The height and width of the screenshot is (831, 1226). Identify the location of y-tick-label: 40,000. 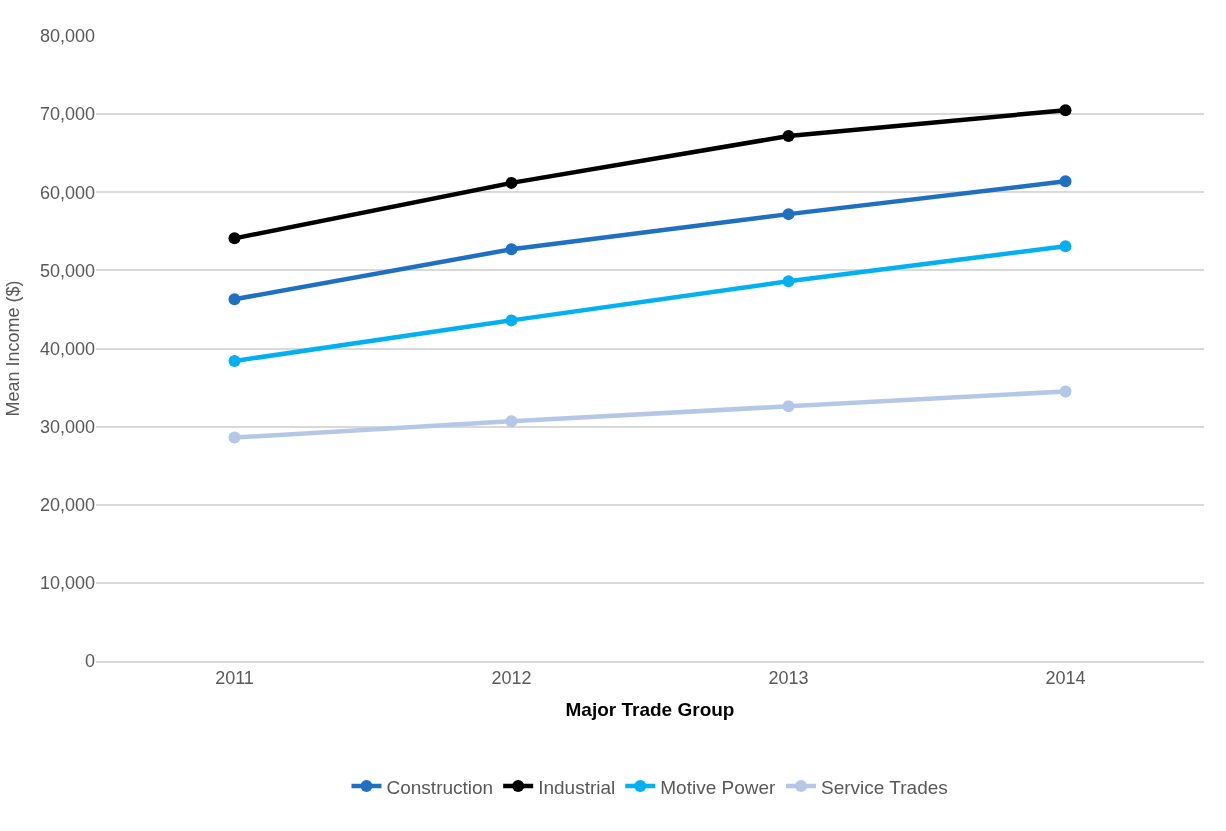
(67, 348).